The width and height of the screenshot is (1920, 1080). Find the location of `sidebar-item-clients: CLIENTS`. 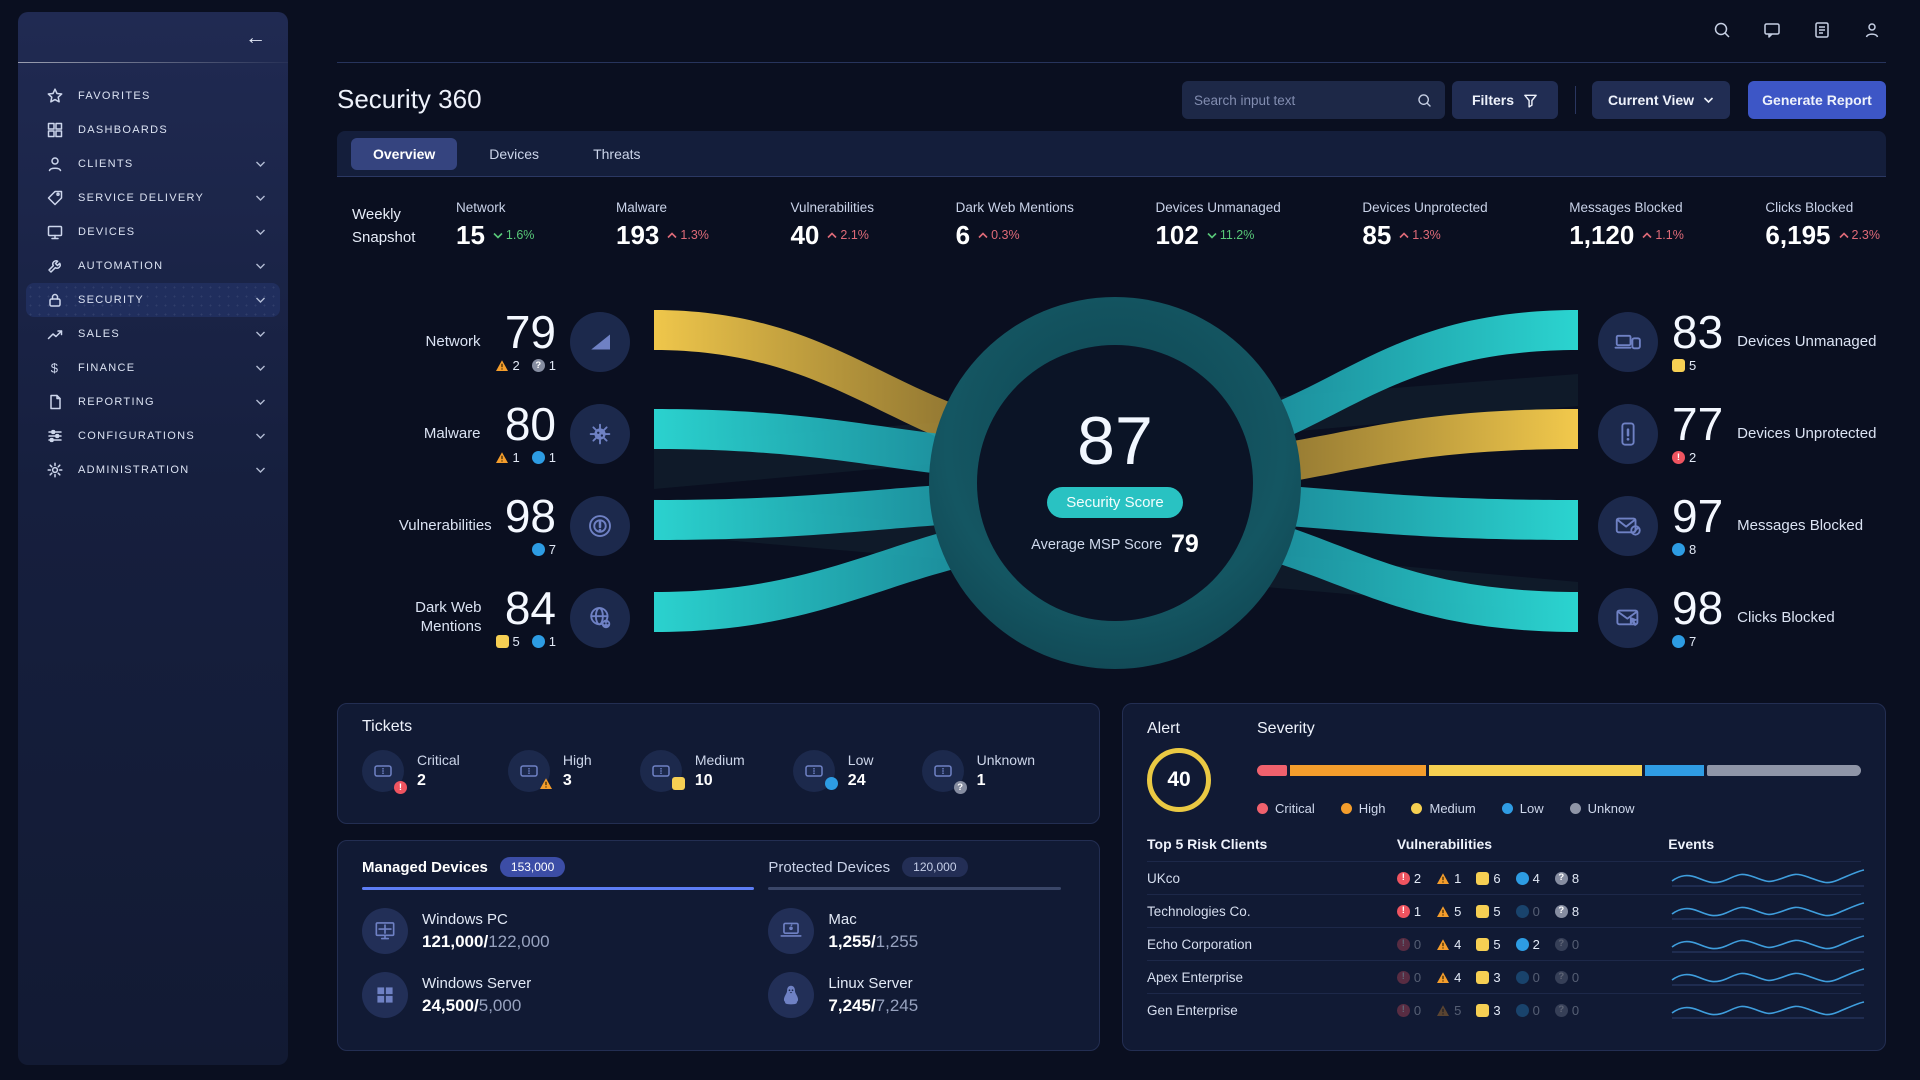

sidebar-item-clients: CLIENTS is located at coordinates (153, 164).